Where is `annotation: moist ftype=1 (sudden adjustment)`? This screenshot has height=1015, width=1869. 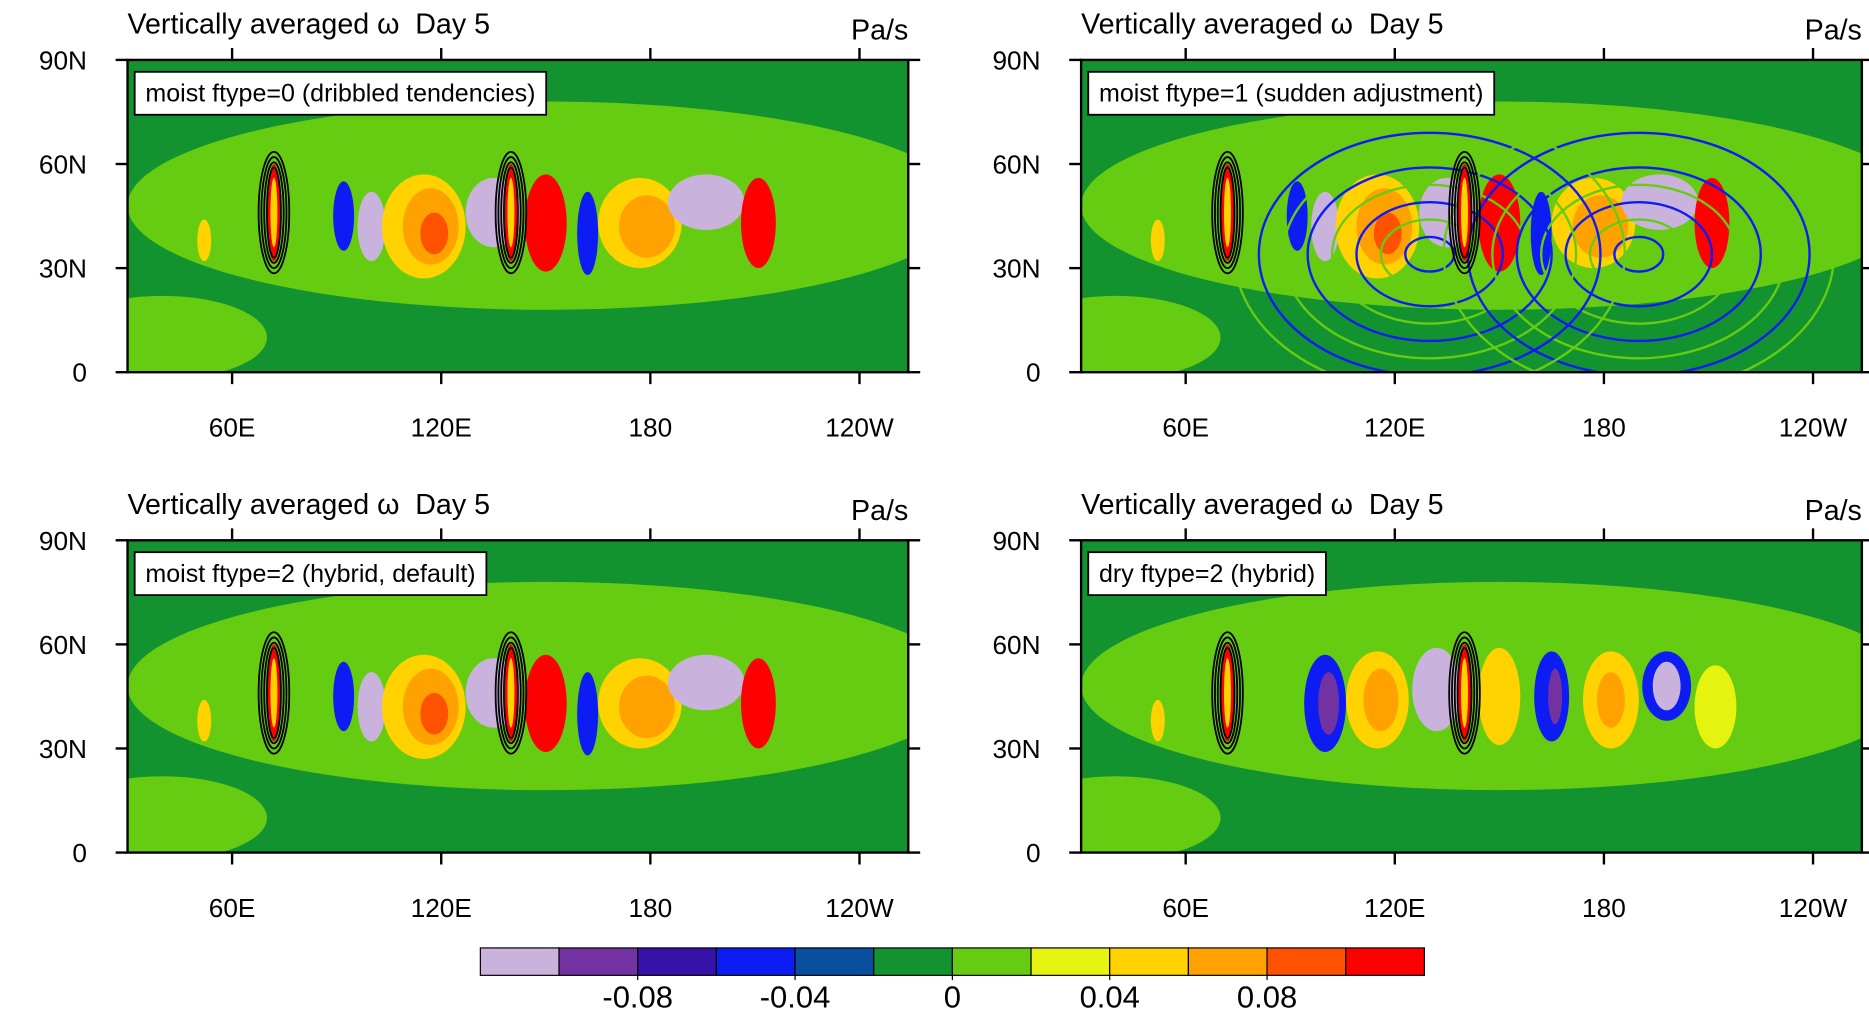
annotation: moist ftype=1 (sudden adjustment) is located at coordinates (1291, 94).